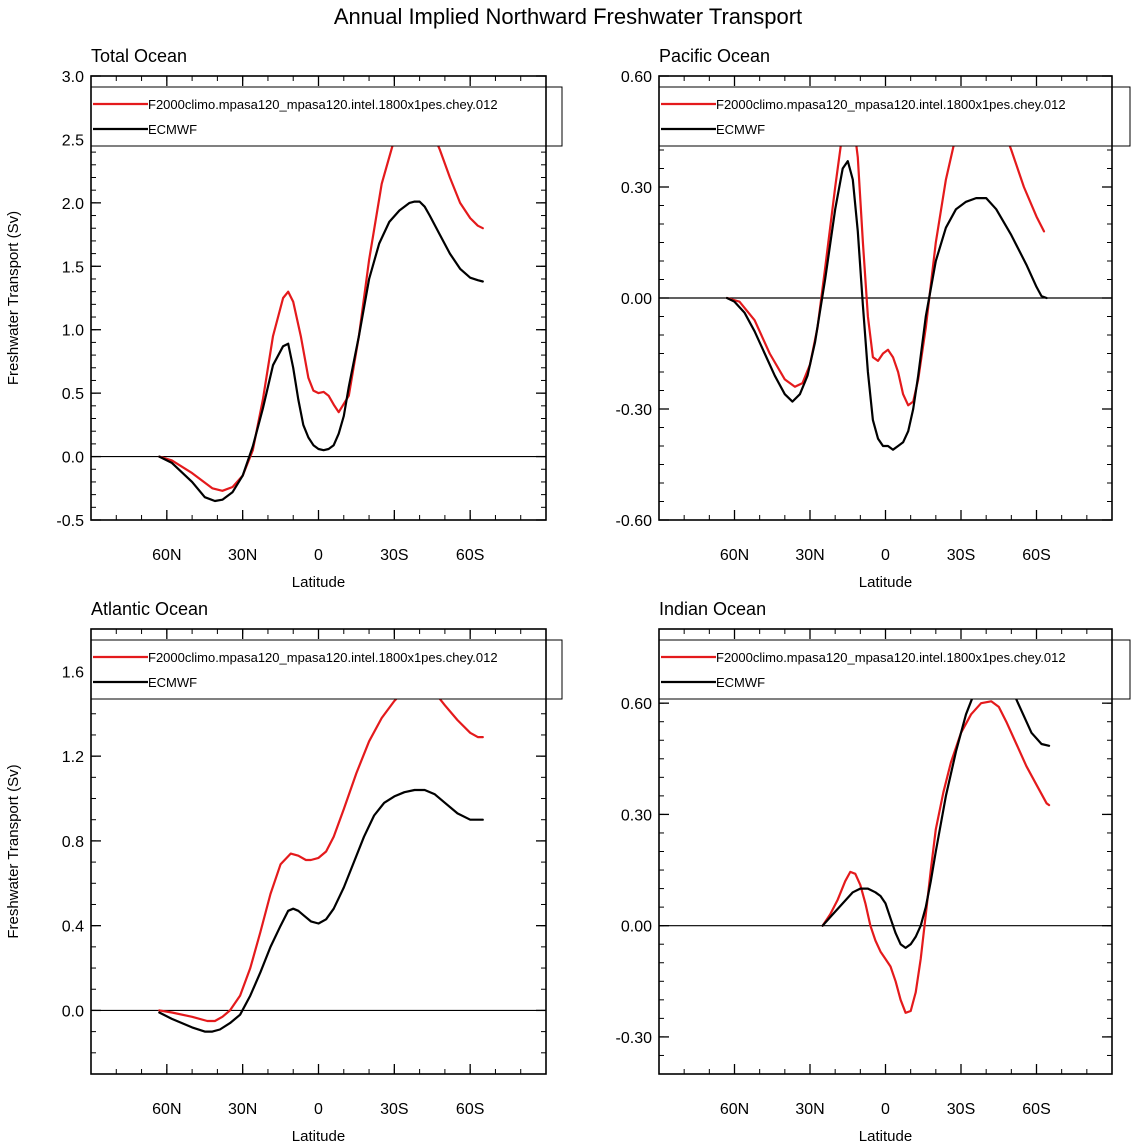  I want to click on panel-title: Indian Ocean, so click(712, 609).